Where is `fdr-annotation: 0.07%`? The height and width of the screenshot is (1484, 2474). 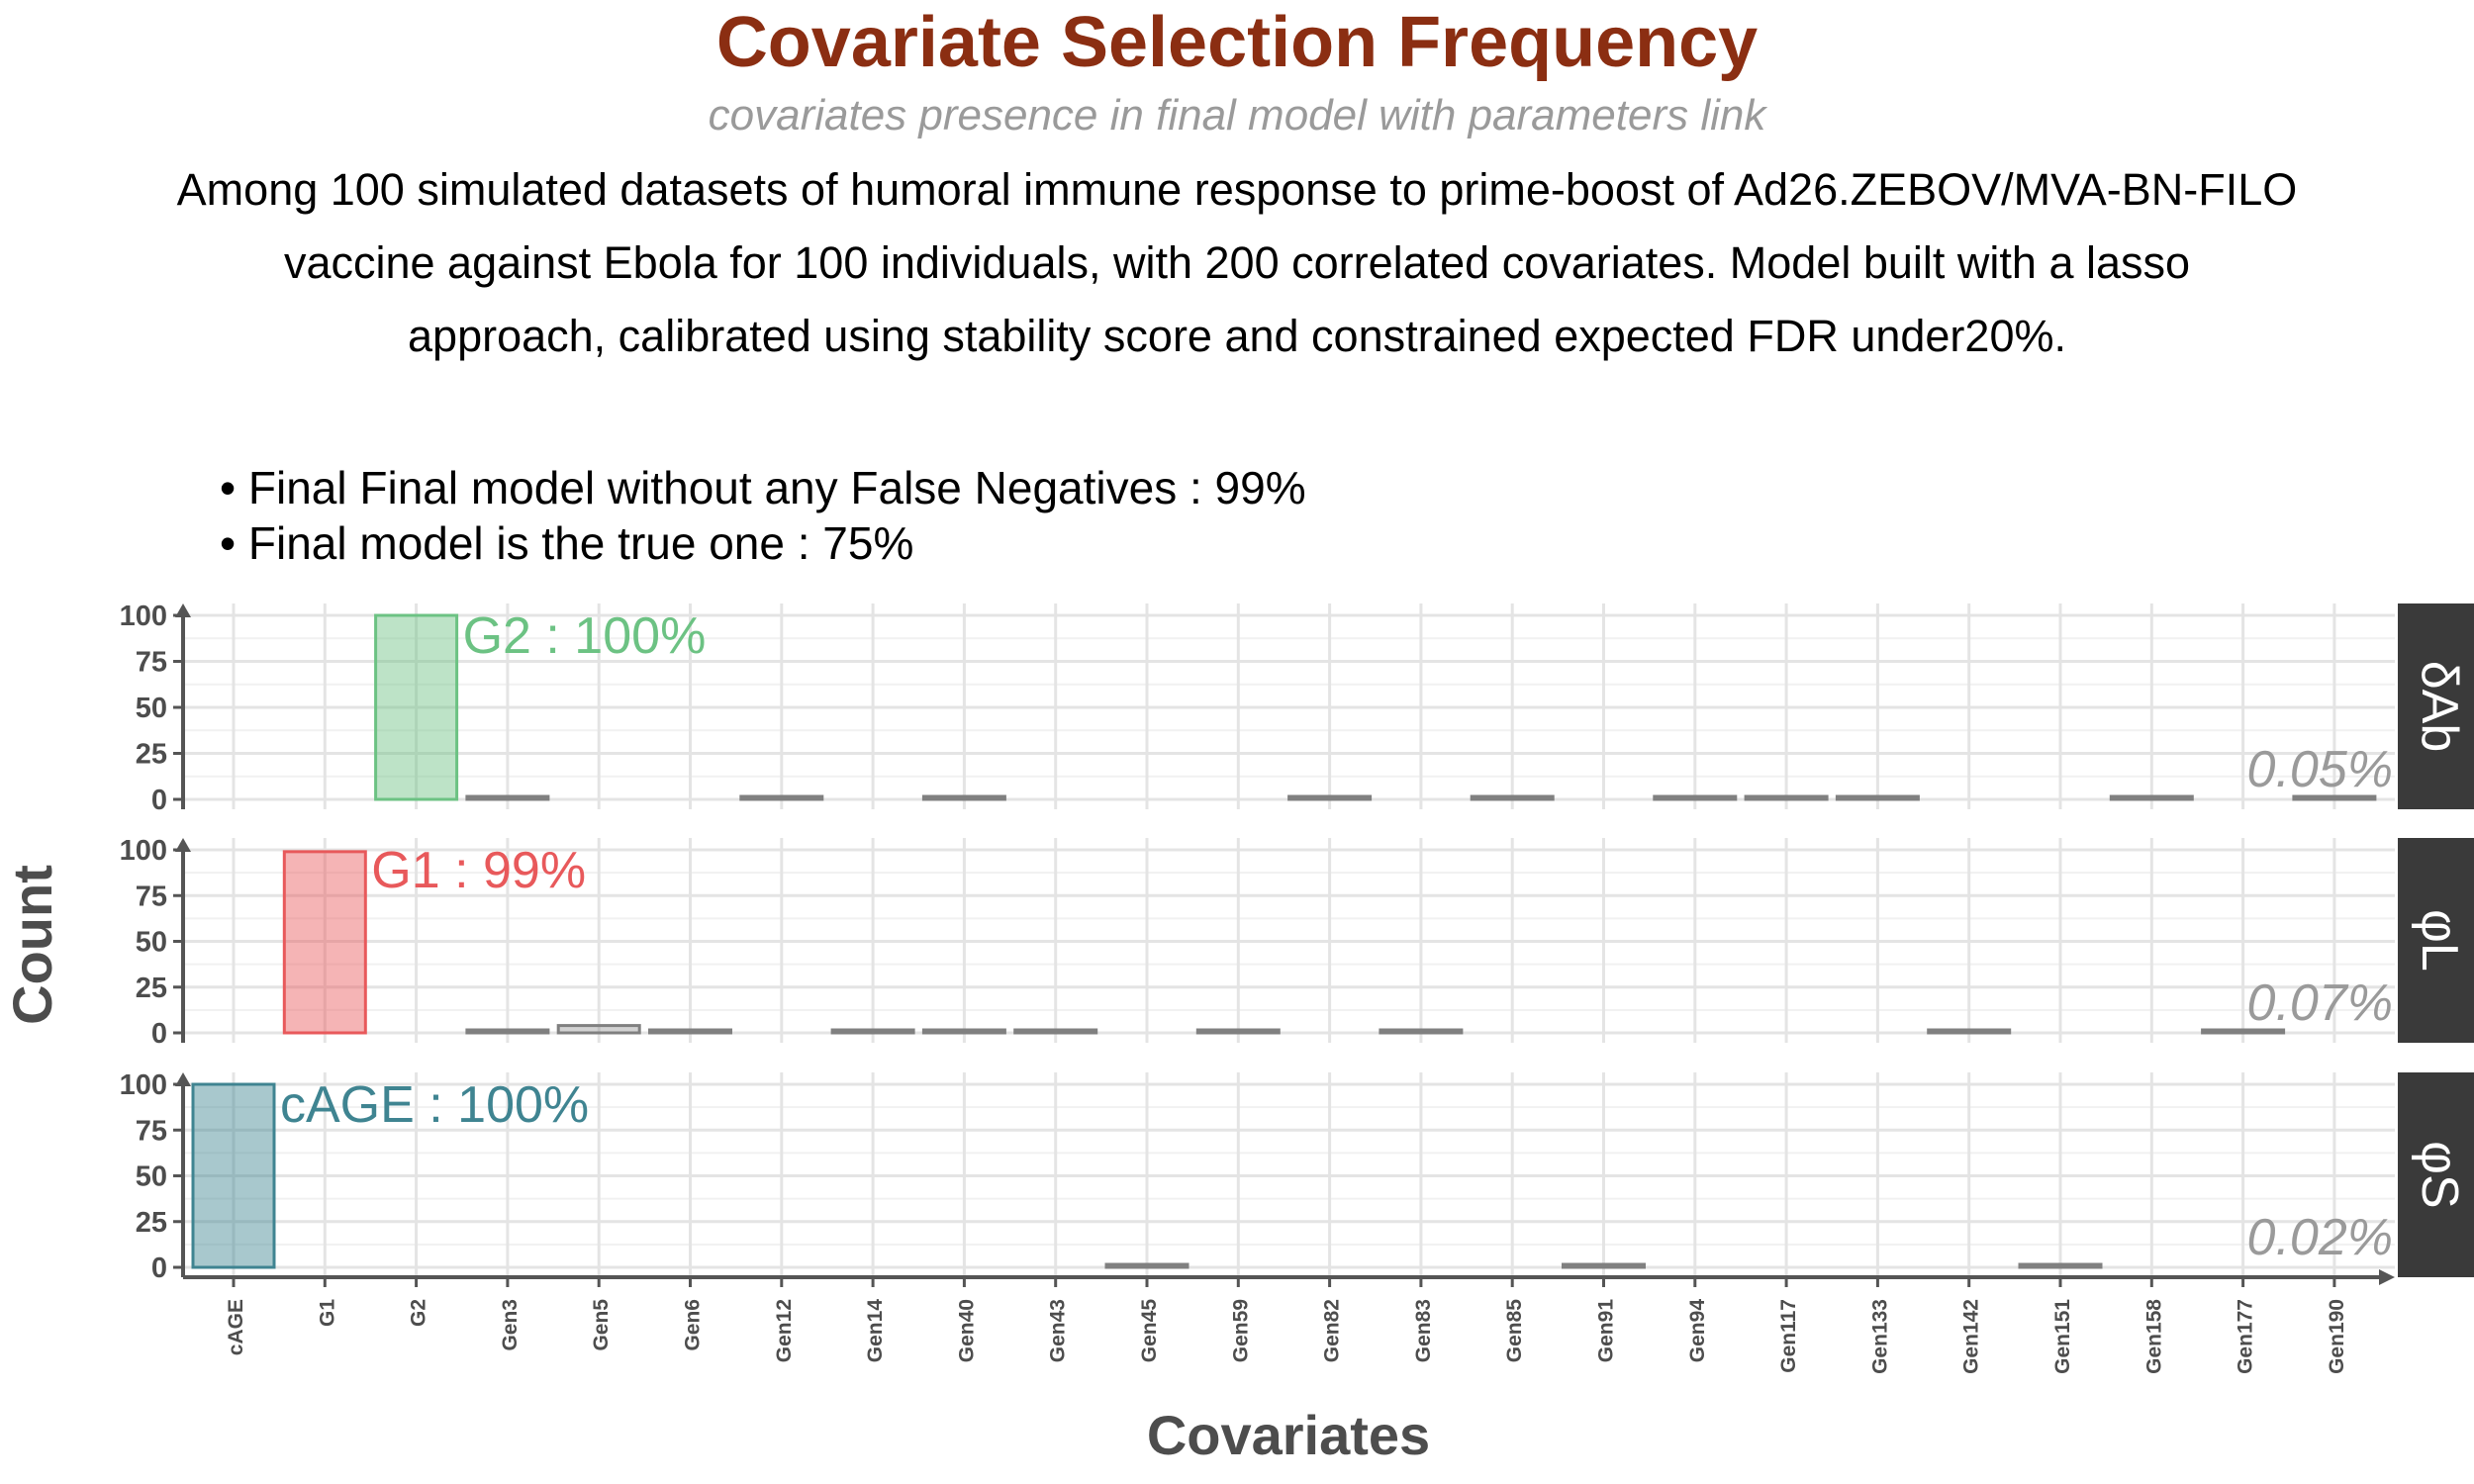
fdr-annotation: 0.07% is located at coordinates (2320, 1003).